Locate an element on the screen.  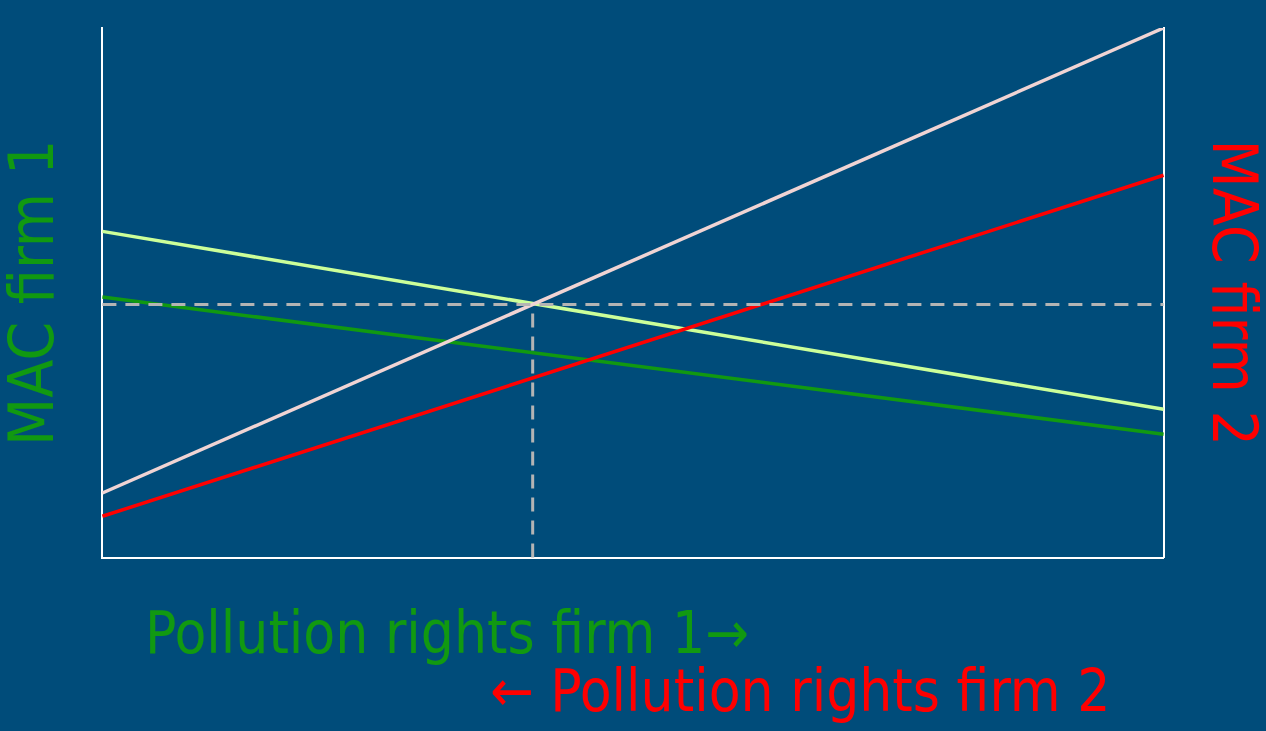
y2-axis-title: MAC firm 2 is located at coordinates (1231, 292).